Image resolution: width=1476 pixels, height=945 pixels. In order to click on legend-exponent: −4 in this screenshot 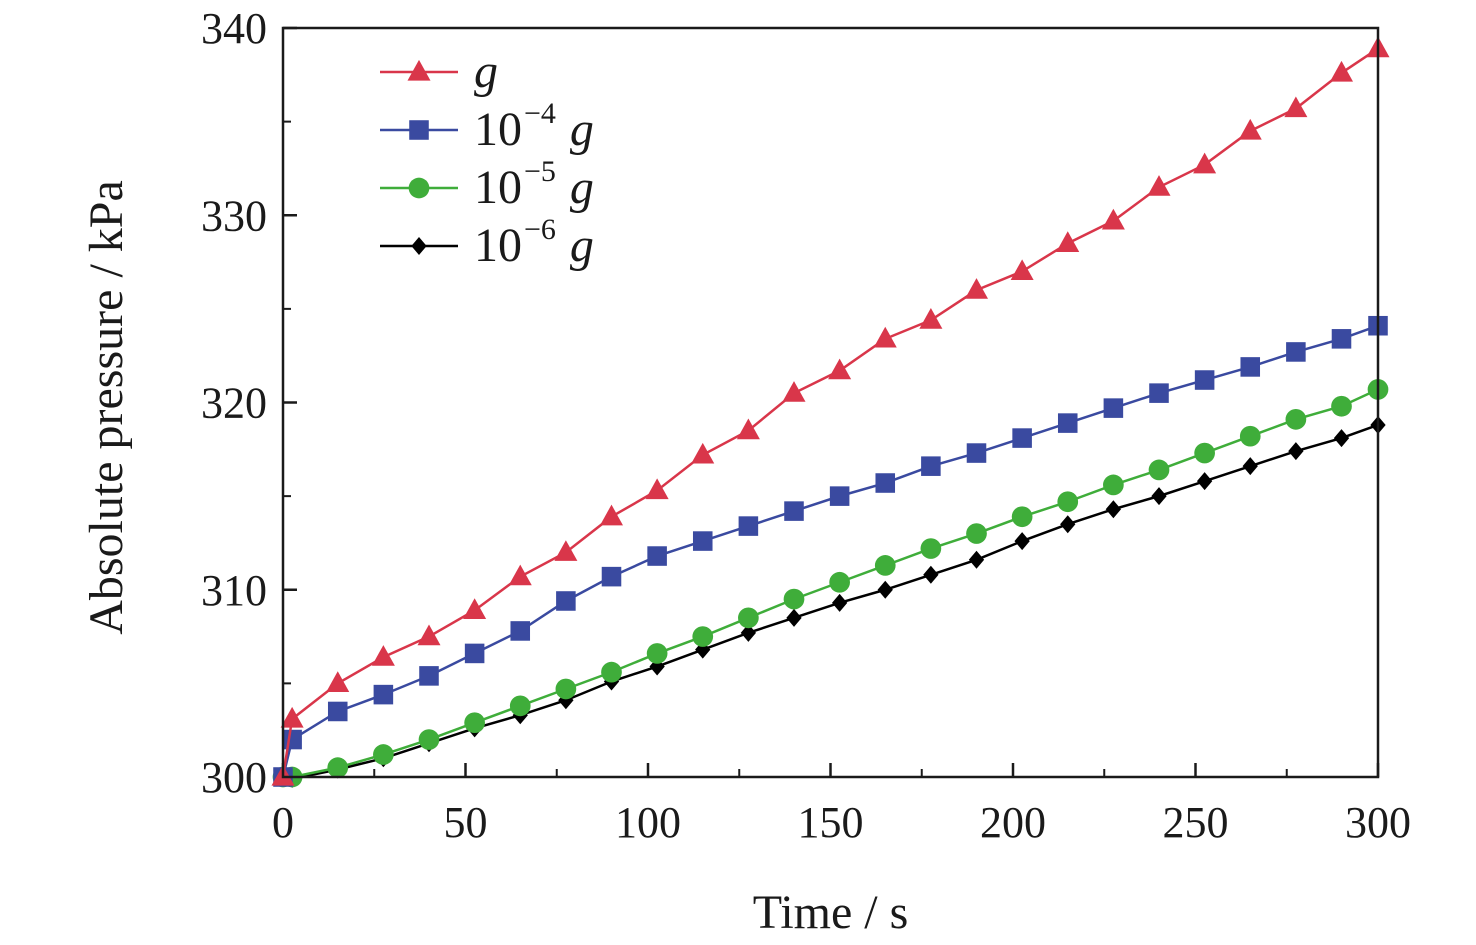, I will do `click(540, 113)`.